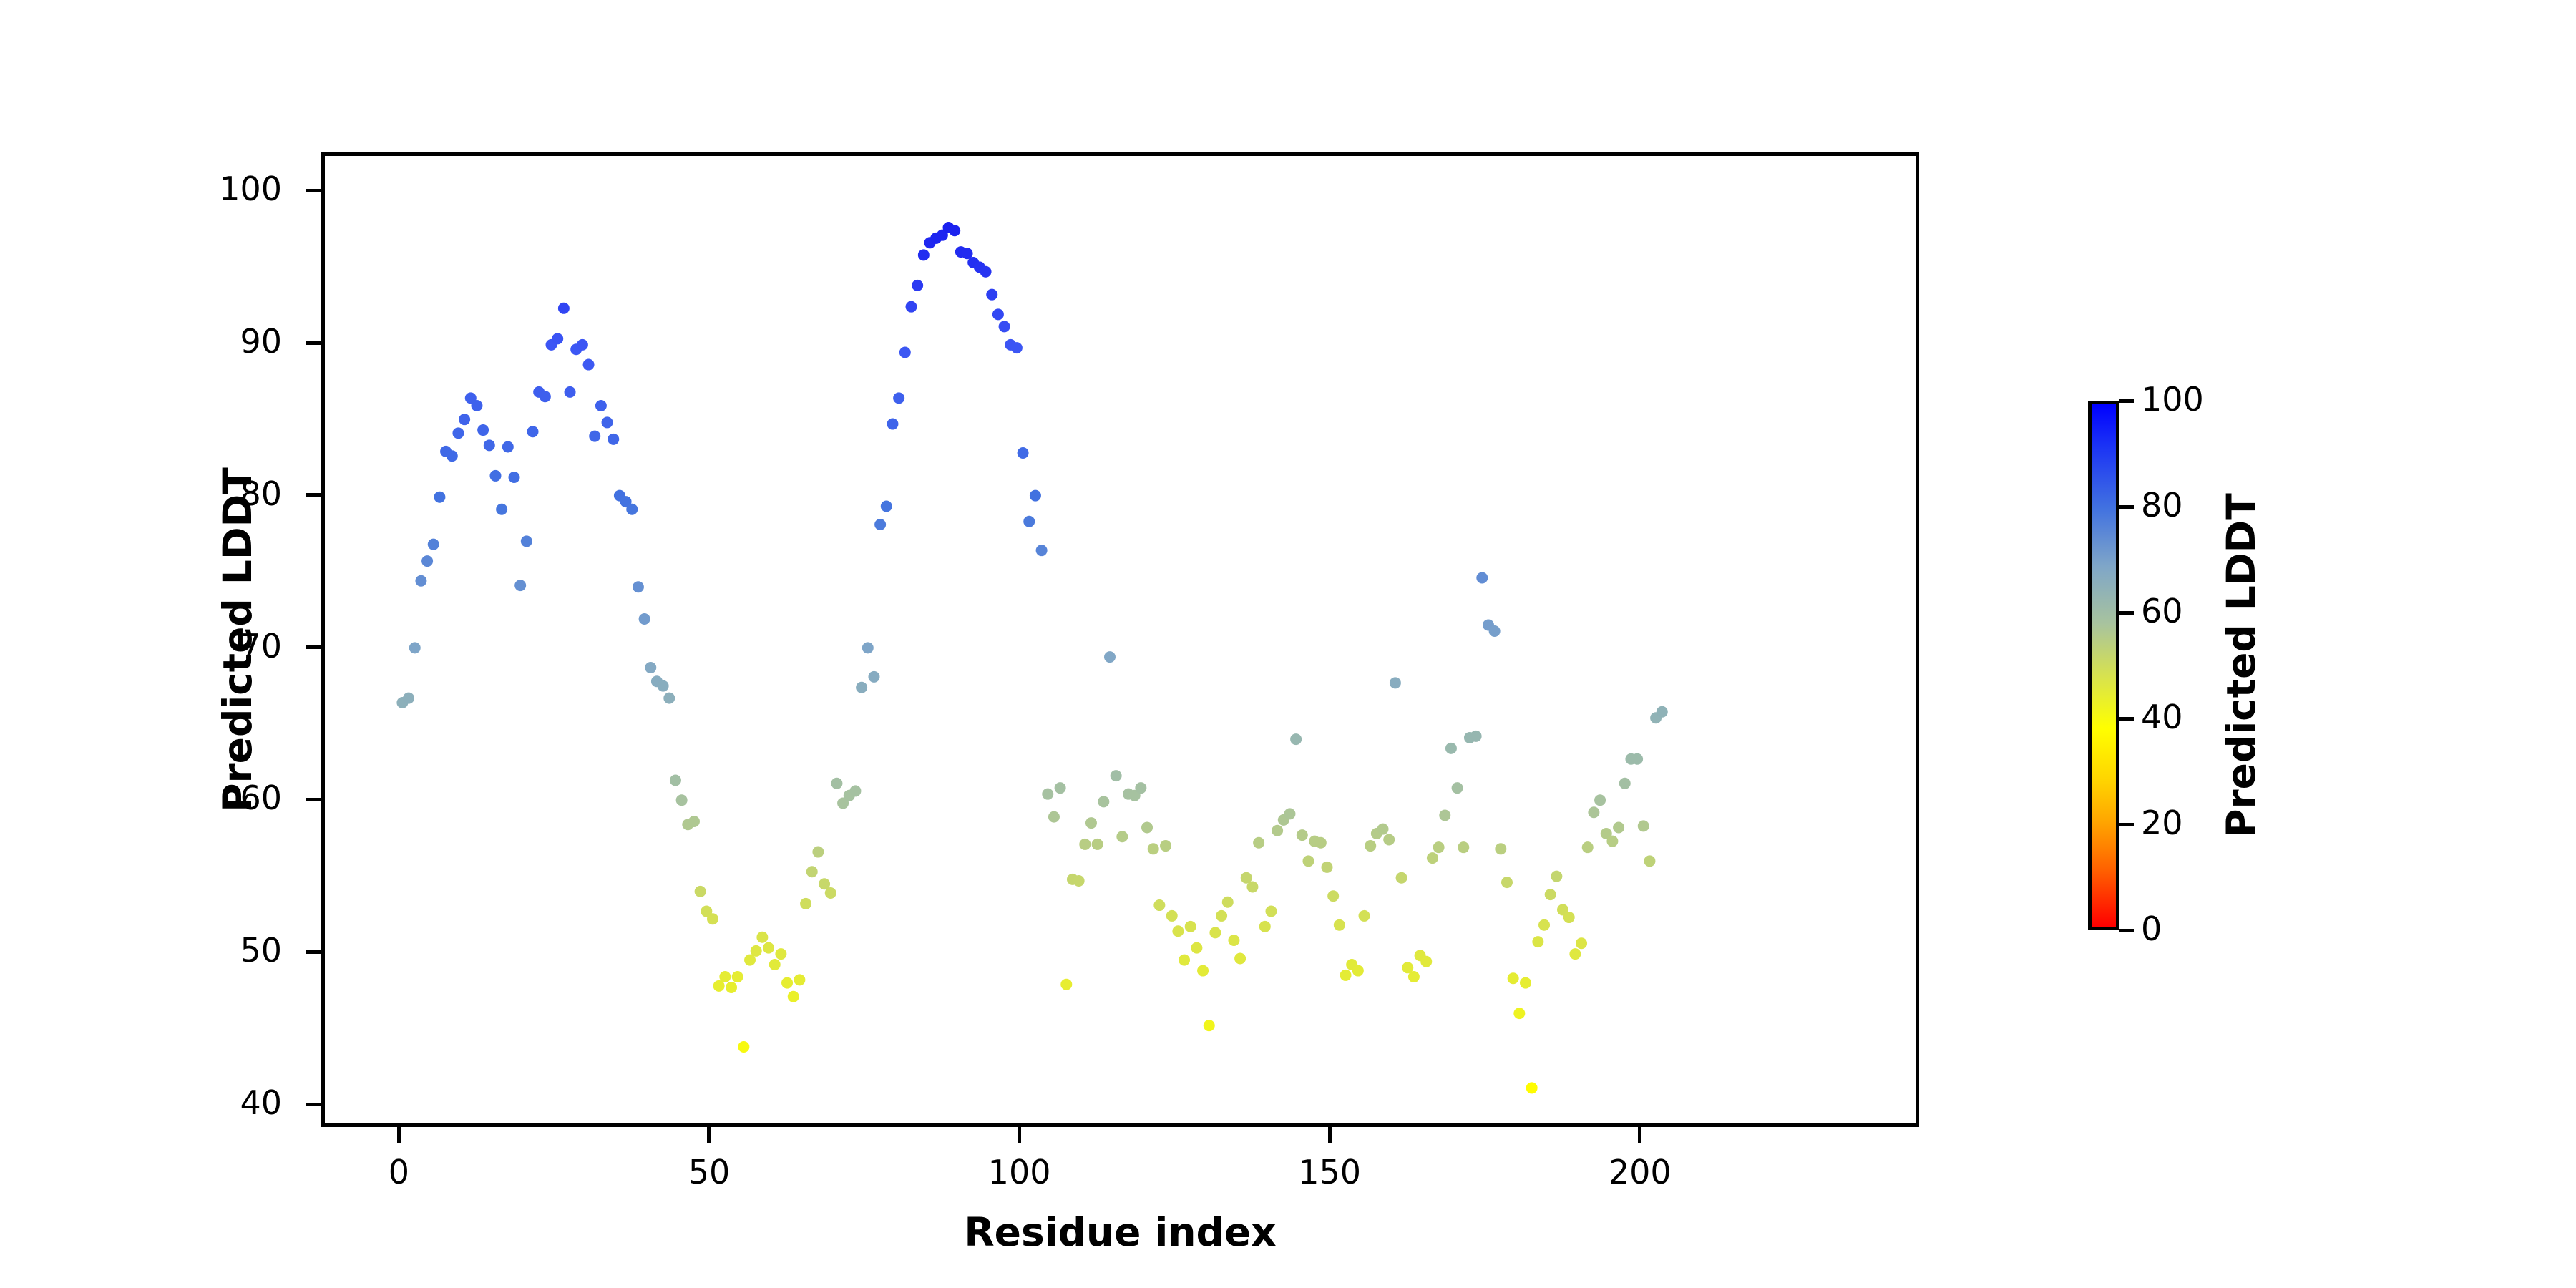  I want to click on x-axis-tick-label: 200, so click(1640, 1172).